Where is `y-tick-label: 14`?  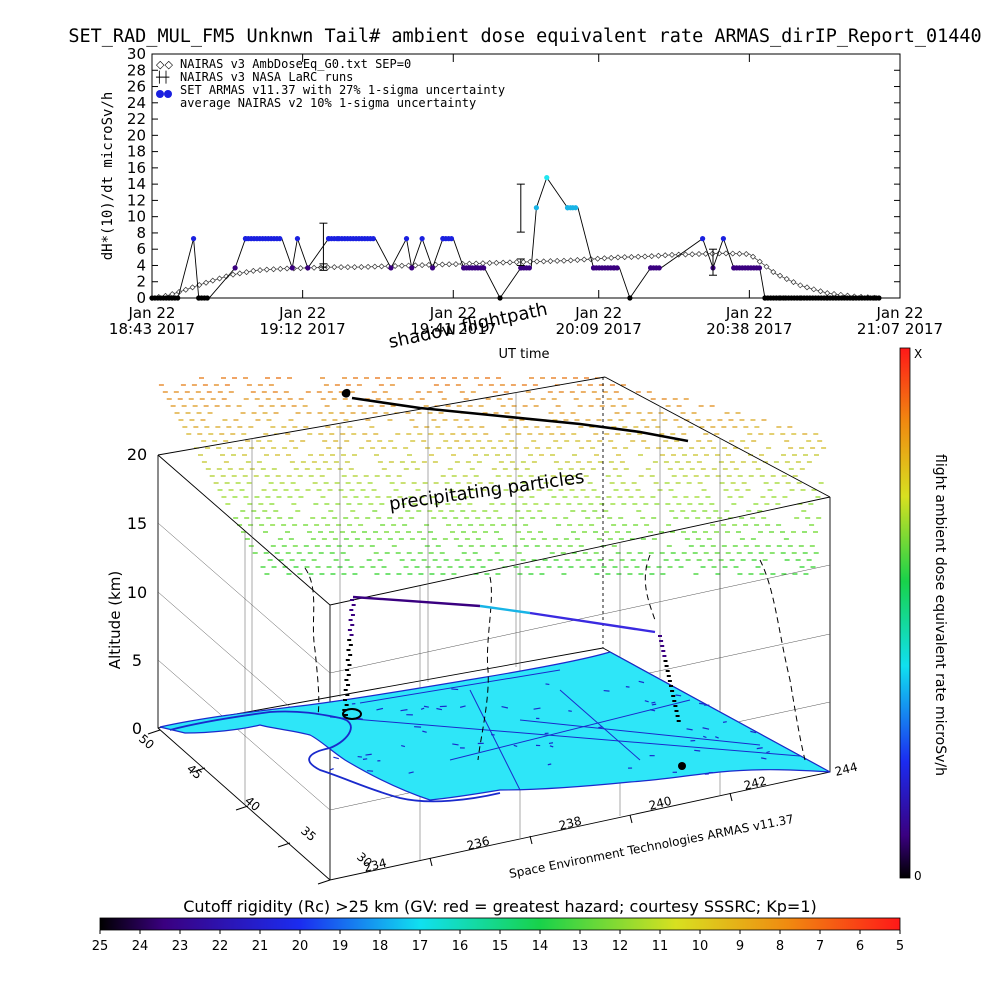
y-tick-label: 14 is located at coordinates (136, 184).